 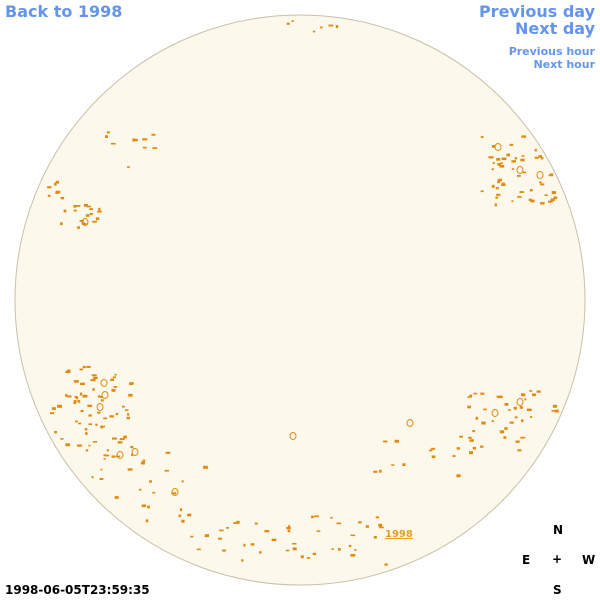 I want to click on back-to-year-link: Back to 1998, so click(x=64, y=11).